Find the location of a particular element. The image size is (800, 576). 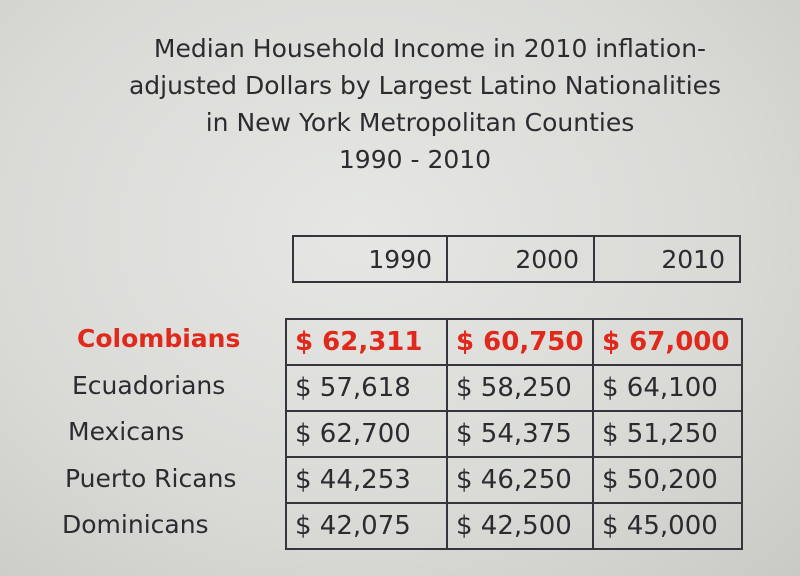

table-row: $ 62,700 $ 54,375 $ 51,250 is located at coordinates (514, 434).